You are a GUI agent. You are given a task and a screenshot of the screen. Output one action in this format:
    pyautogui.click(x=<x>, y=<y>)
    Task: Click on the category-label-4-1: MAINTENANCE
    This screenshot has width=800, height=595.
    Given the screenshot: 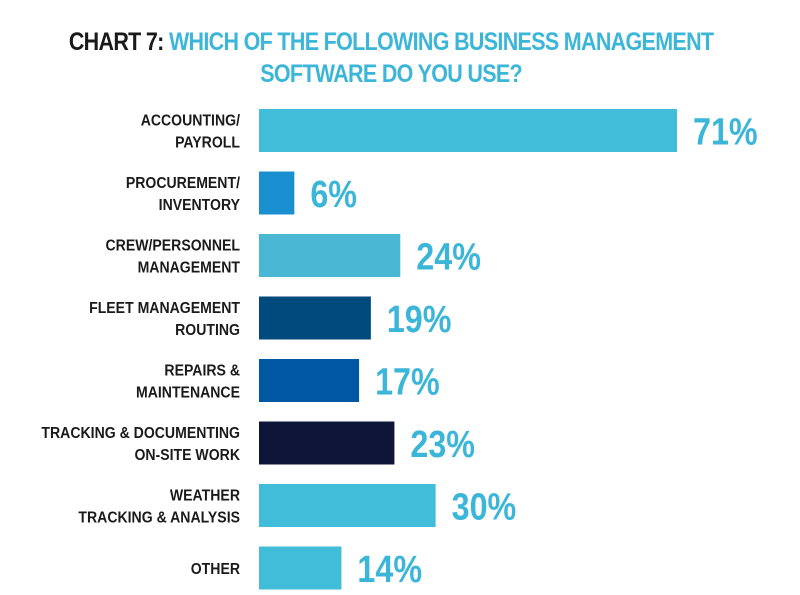 What is the action you would take?
    pyautogui.click(x=188, y=393)
    